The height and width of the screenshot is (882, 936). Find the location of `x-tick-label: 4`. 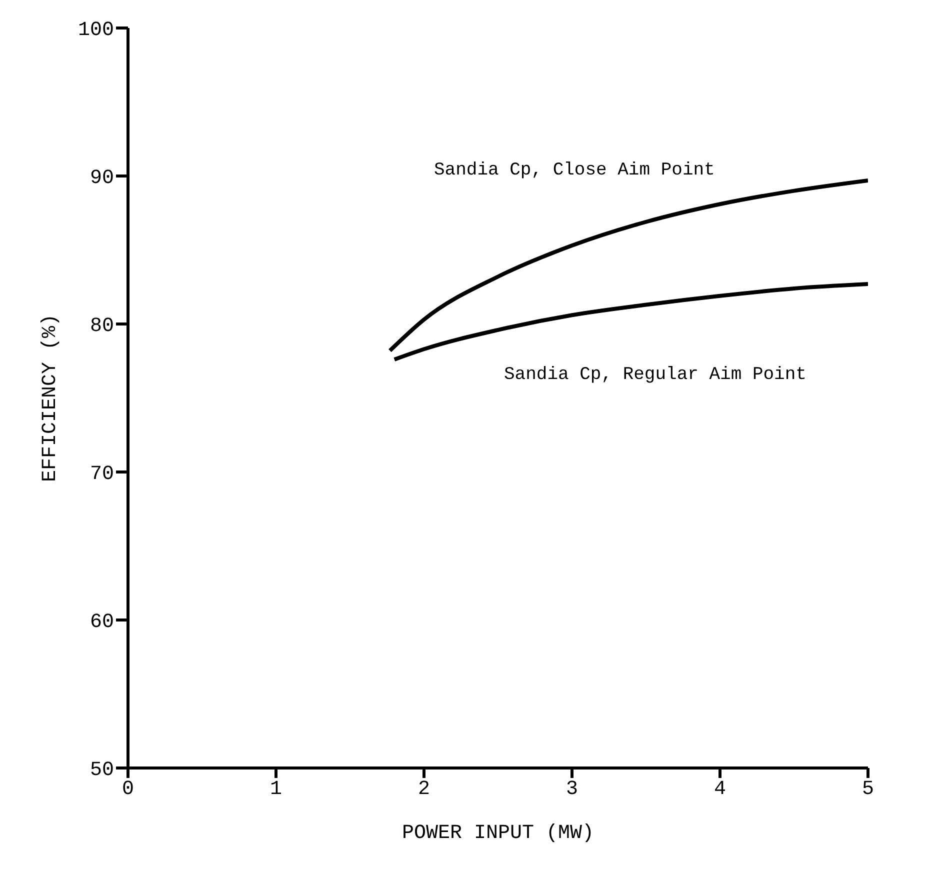

x-tick-label: 4 is located at coordinates (720, 790).